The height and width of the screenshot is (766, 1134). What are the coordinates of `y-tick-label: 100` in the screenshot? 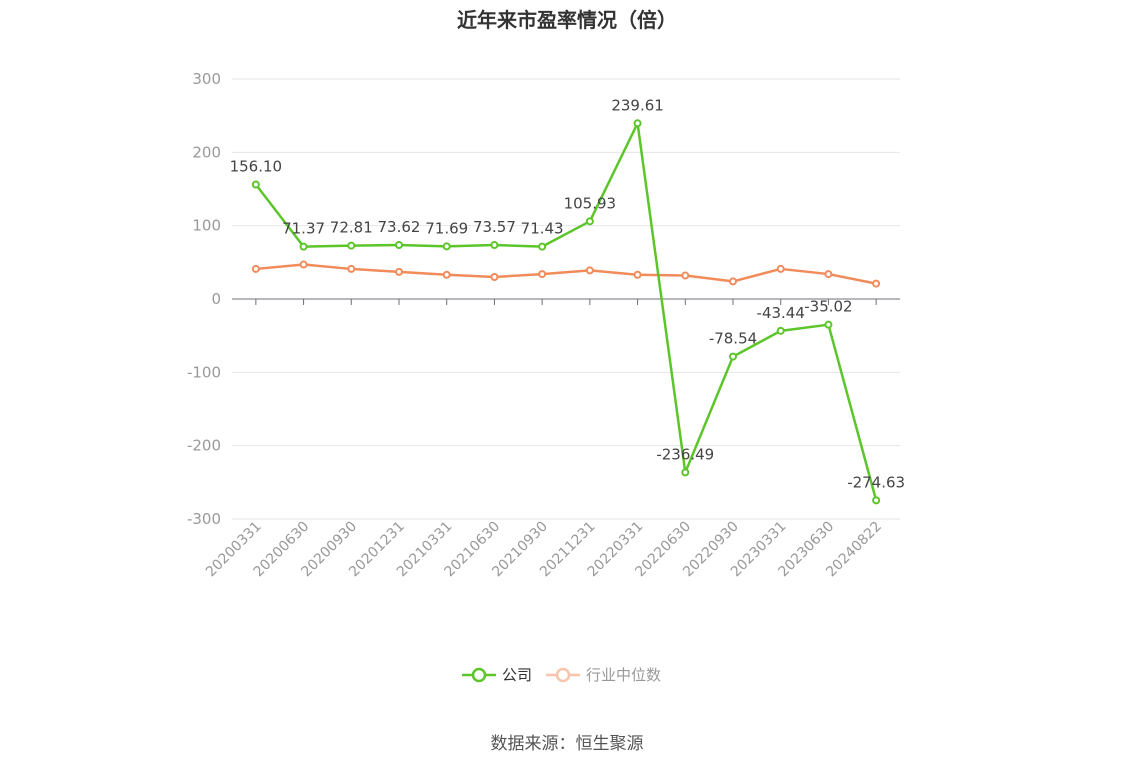 It's located at (206, 226).